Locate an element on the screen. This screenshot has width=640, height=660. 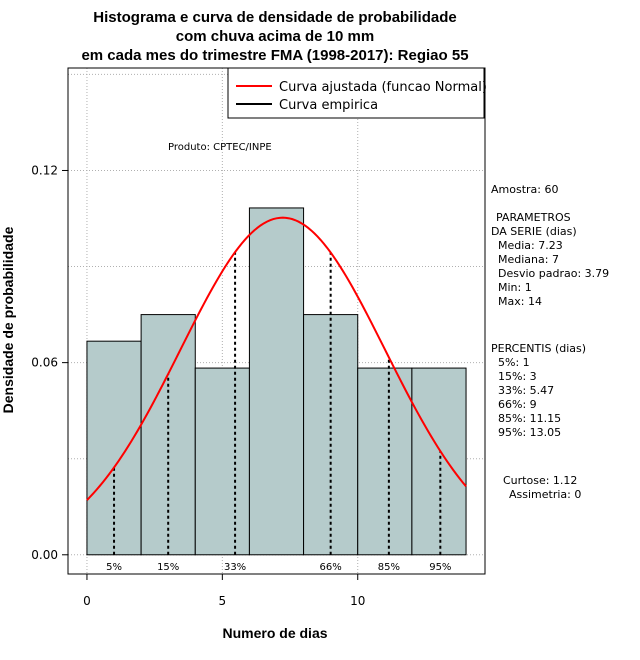
x-tick-label-0: 0 is located at coordinates (87, 601).